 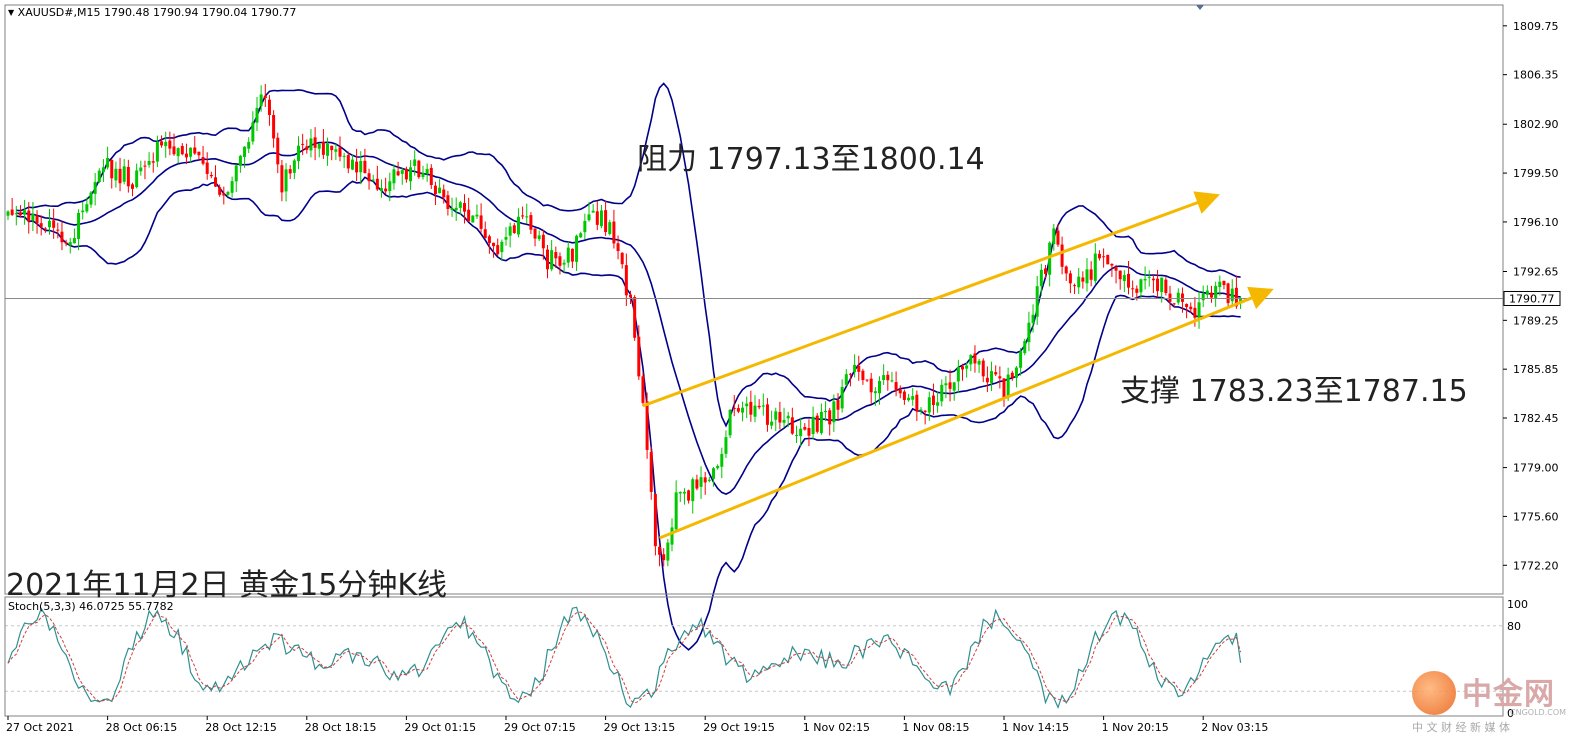 I want to click on collapse-triangle-icon: ▼, so click(x=11, y=12).